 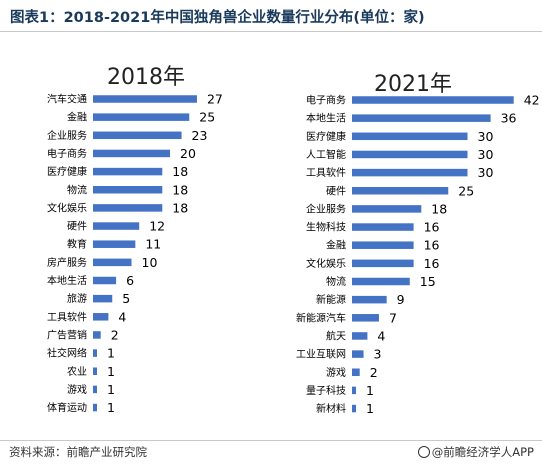 I want to click on value-label-2021-4: 30, so click(x=486, y=172).